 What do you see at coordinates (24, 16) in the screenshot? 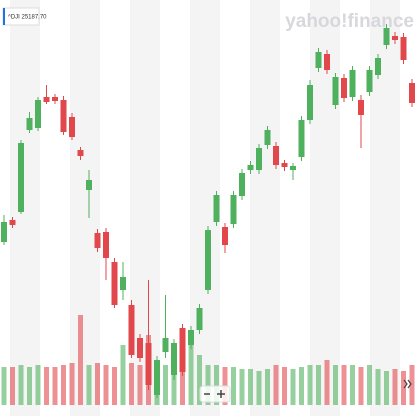
I see `label-box: ^DJI 25187.70` at bounding box center [24, 16].